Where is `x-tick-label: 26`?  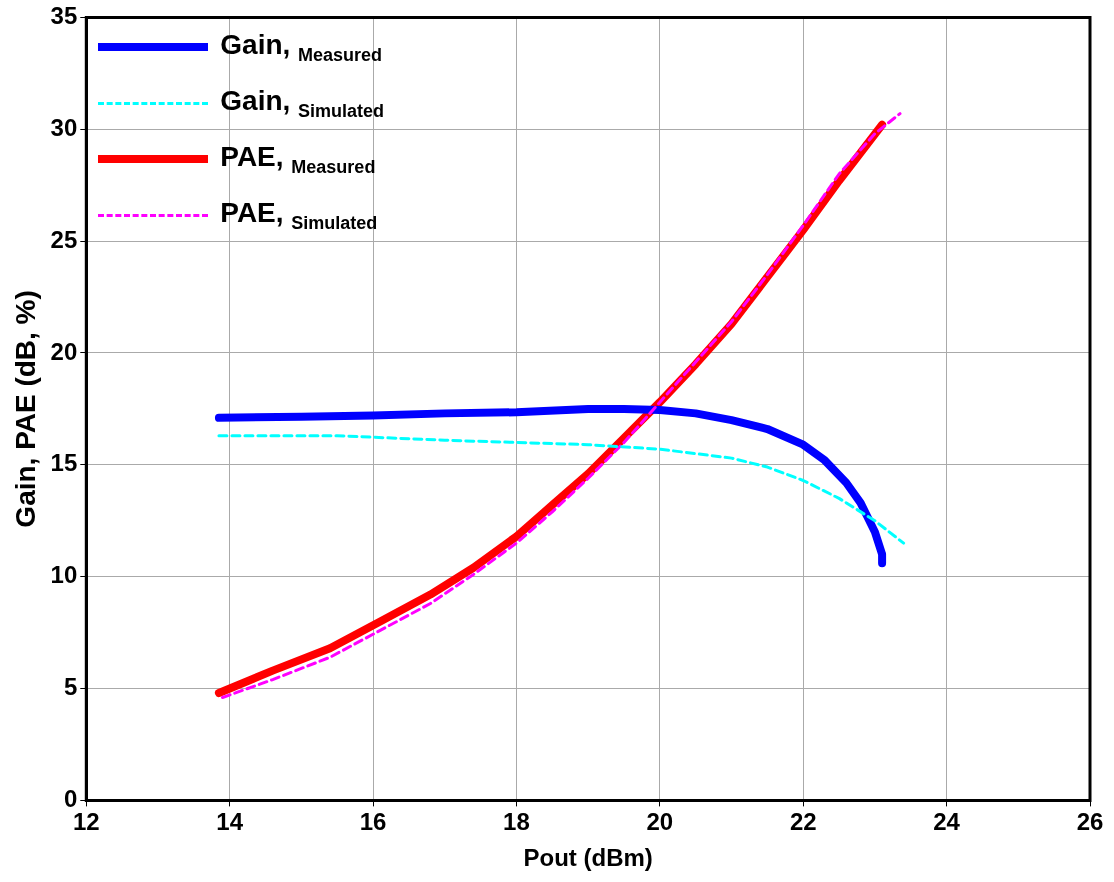
x-tick-label: 26 is located at coordinates (1090, 822).